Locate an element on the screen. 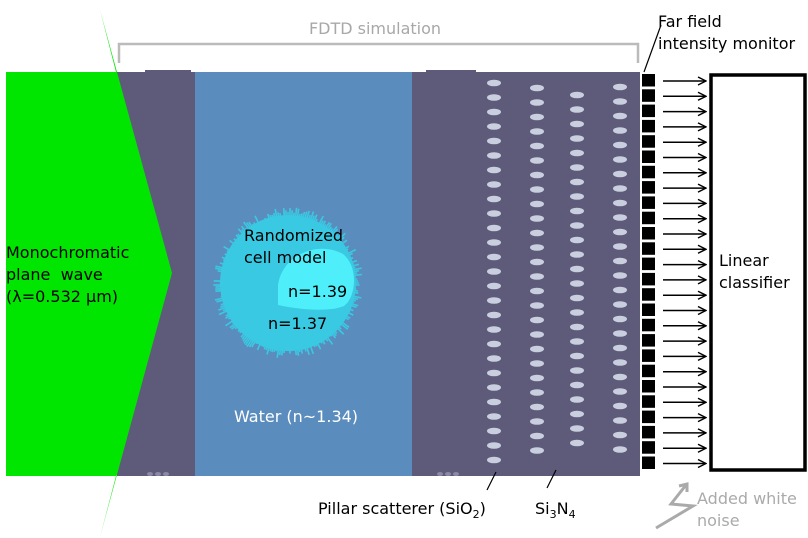 The width and height of the screenshot is (808, 538). output-arrows is located at coordinates (684, 272).